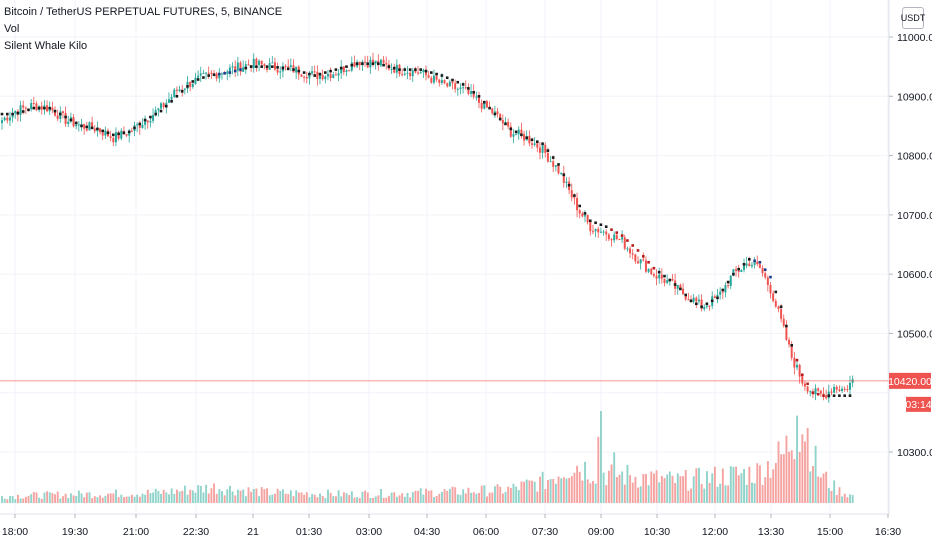 This screenshot has width=932, height=550. Describe the element at coordinates (12, 29) in the screenshot. I see `volume-indicator-label: Vol` at that location.